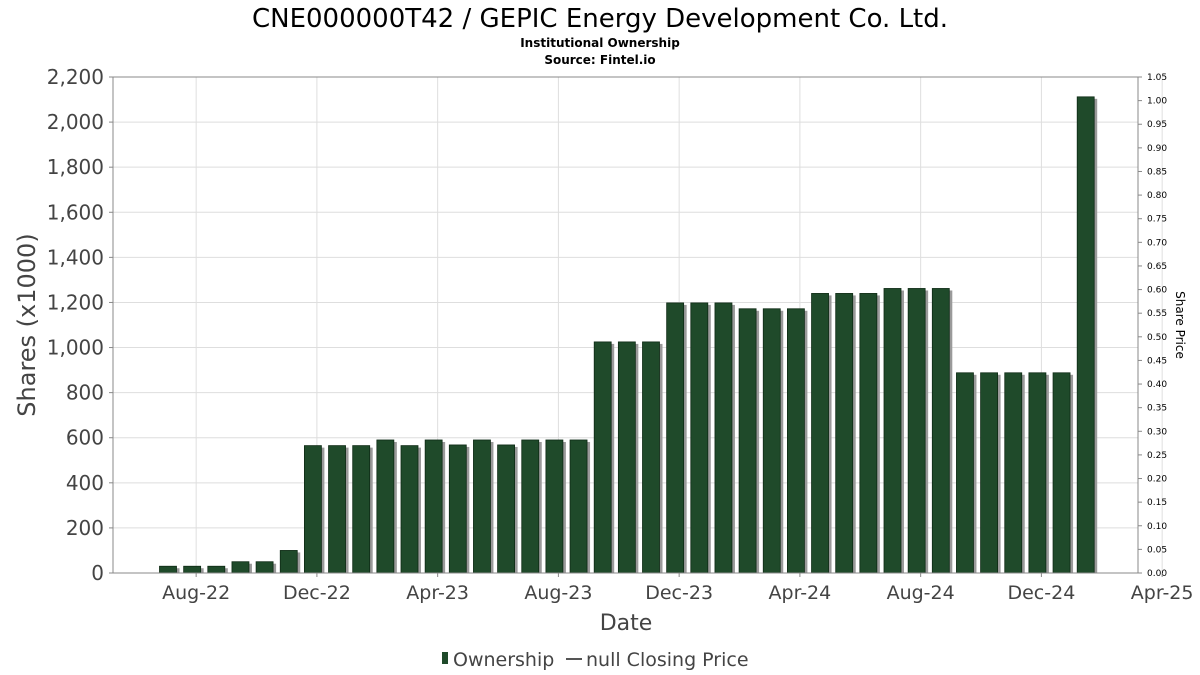 Image resolution: width=1200 pixels, height=675 pixels. Describe the element at coordinates (1162, 593) in the screenshot. I see `x-tick-label: Apr-25` at that location.